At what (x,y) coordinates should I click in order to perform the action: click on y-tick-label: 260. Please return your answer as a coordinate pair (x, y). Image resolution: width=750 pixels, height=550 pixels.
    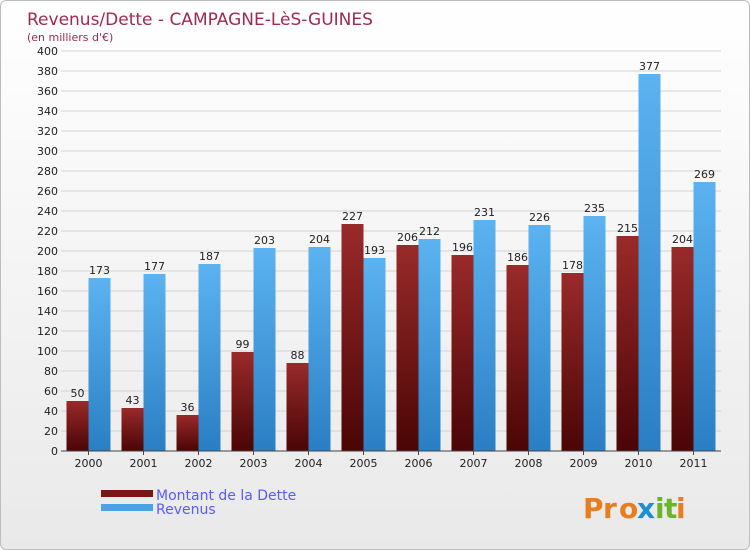
    Looking at the image, I should click on (47, 191).